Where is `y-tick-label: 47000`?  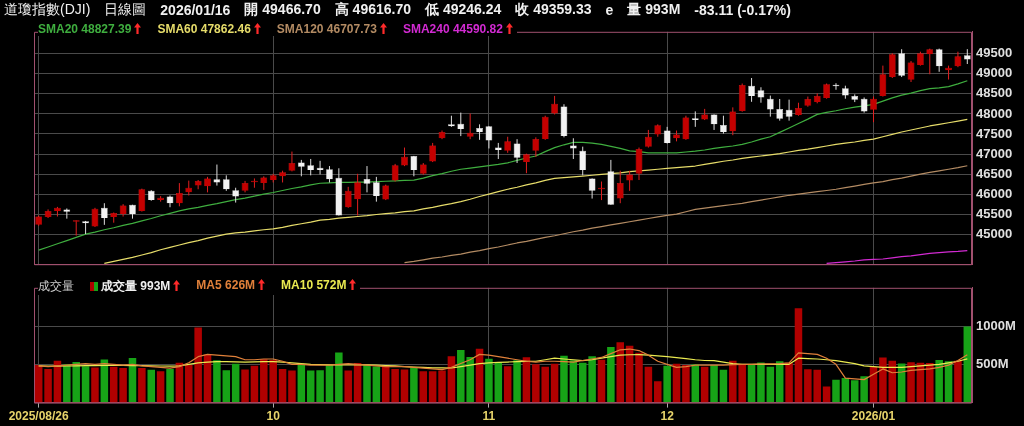 y-tick-label: 47000 is located at coordinates (994, 153).